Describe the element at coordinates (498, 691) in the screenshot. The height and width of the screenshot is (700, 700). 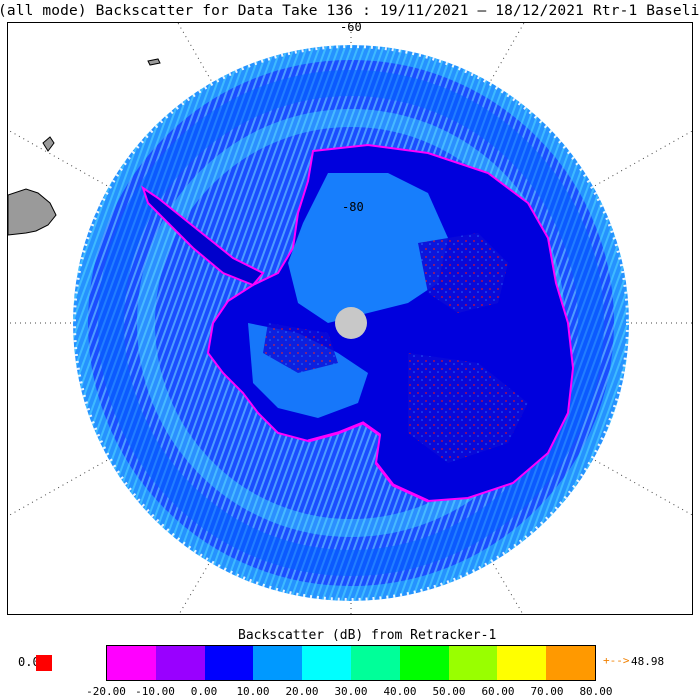
I see `colorbar-tick-label: 60.00` at that location.